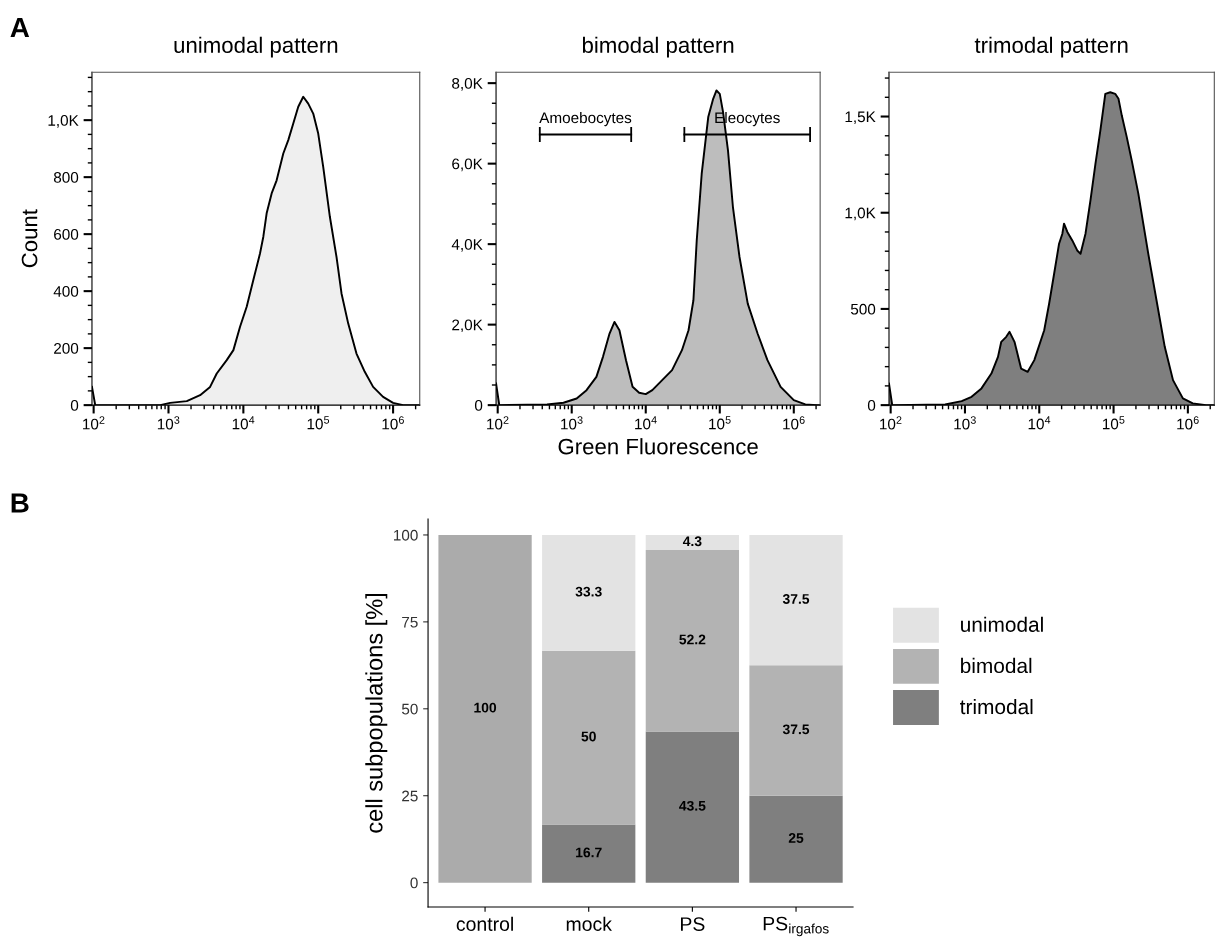  What do you see at coordinates (589, 923) in the screenshot?
I see `x-tick-label: mock` at bounding box center [589, 923].